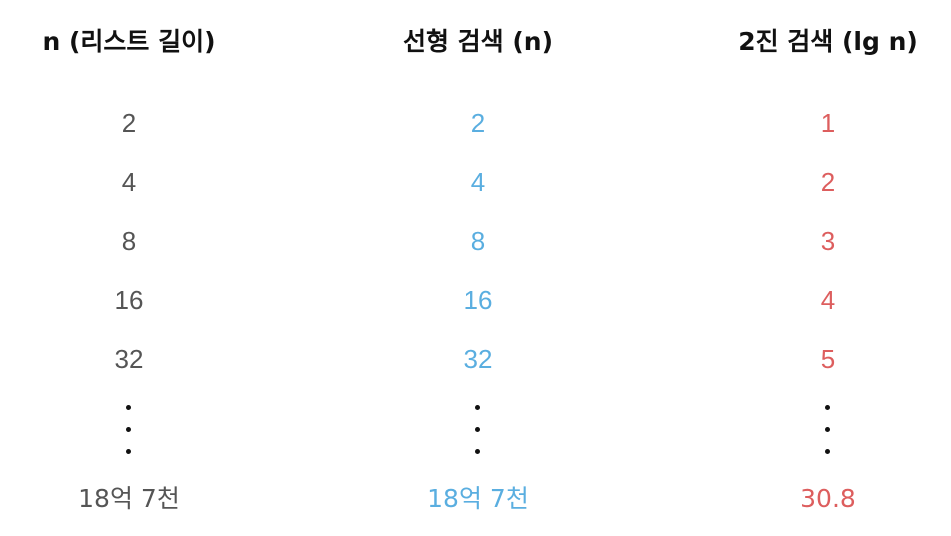 This screenshot has width=951, height=536. What do you see at coordinates (828, 241) in the screenshot?
I see `value-cell: 3` at bounding box center [828, 241].